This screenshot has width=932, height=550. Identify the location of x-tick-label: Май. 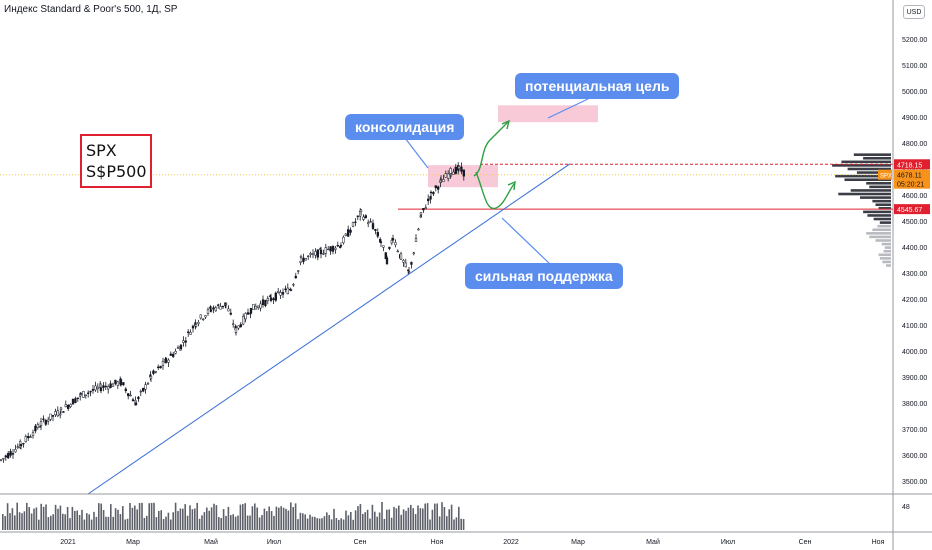
(653, 542).